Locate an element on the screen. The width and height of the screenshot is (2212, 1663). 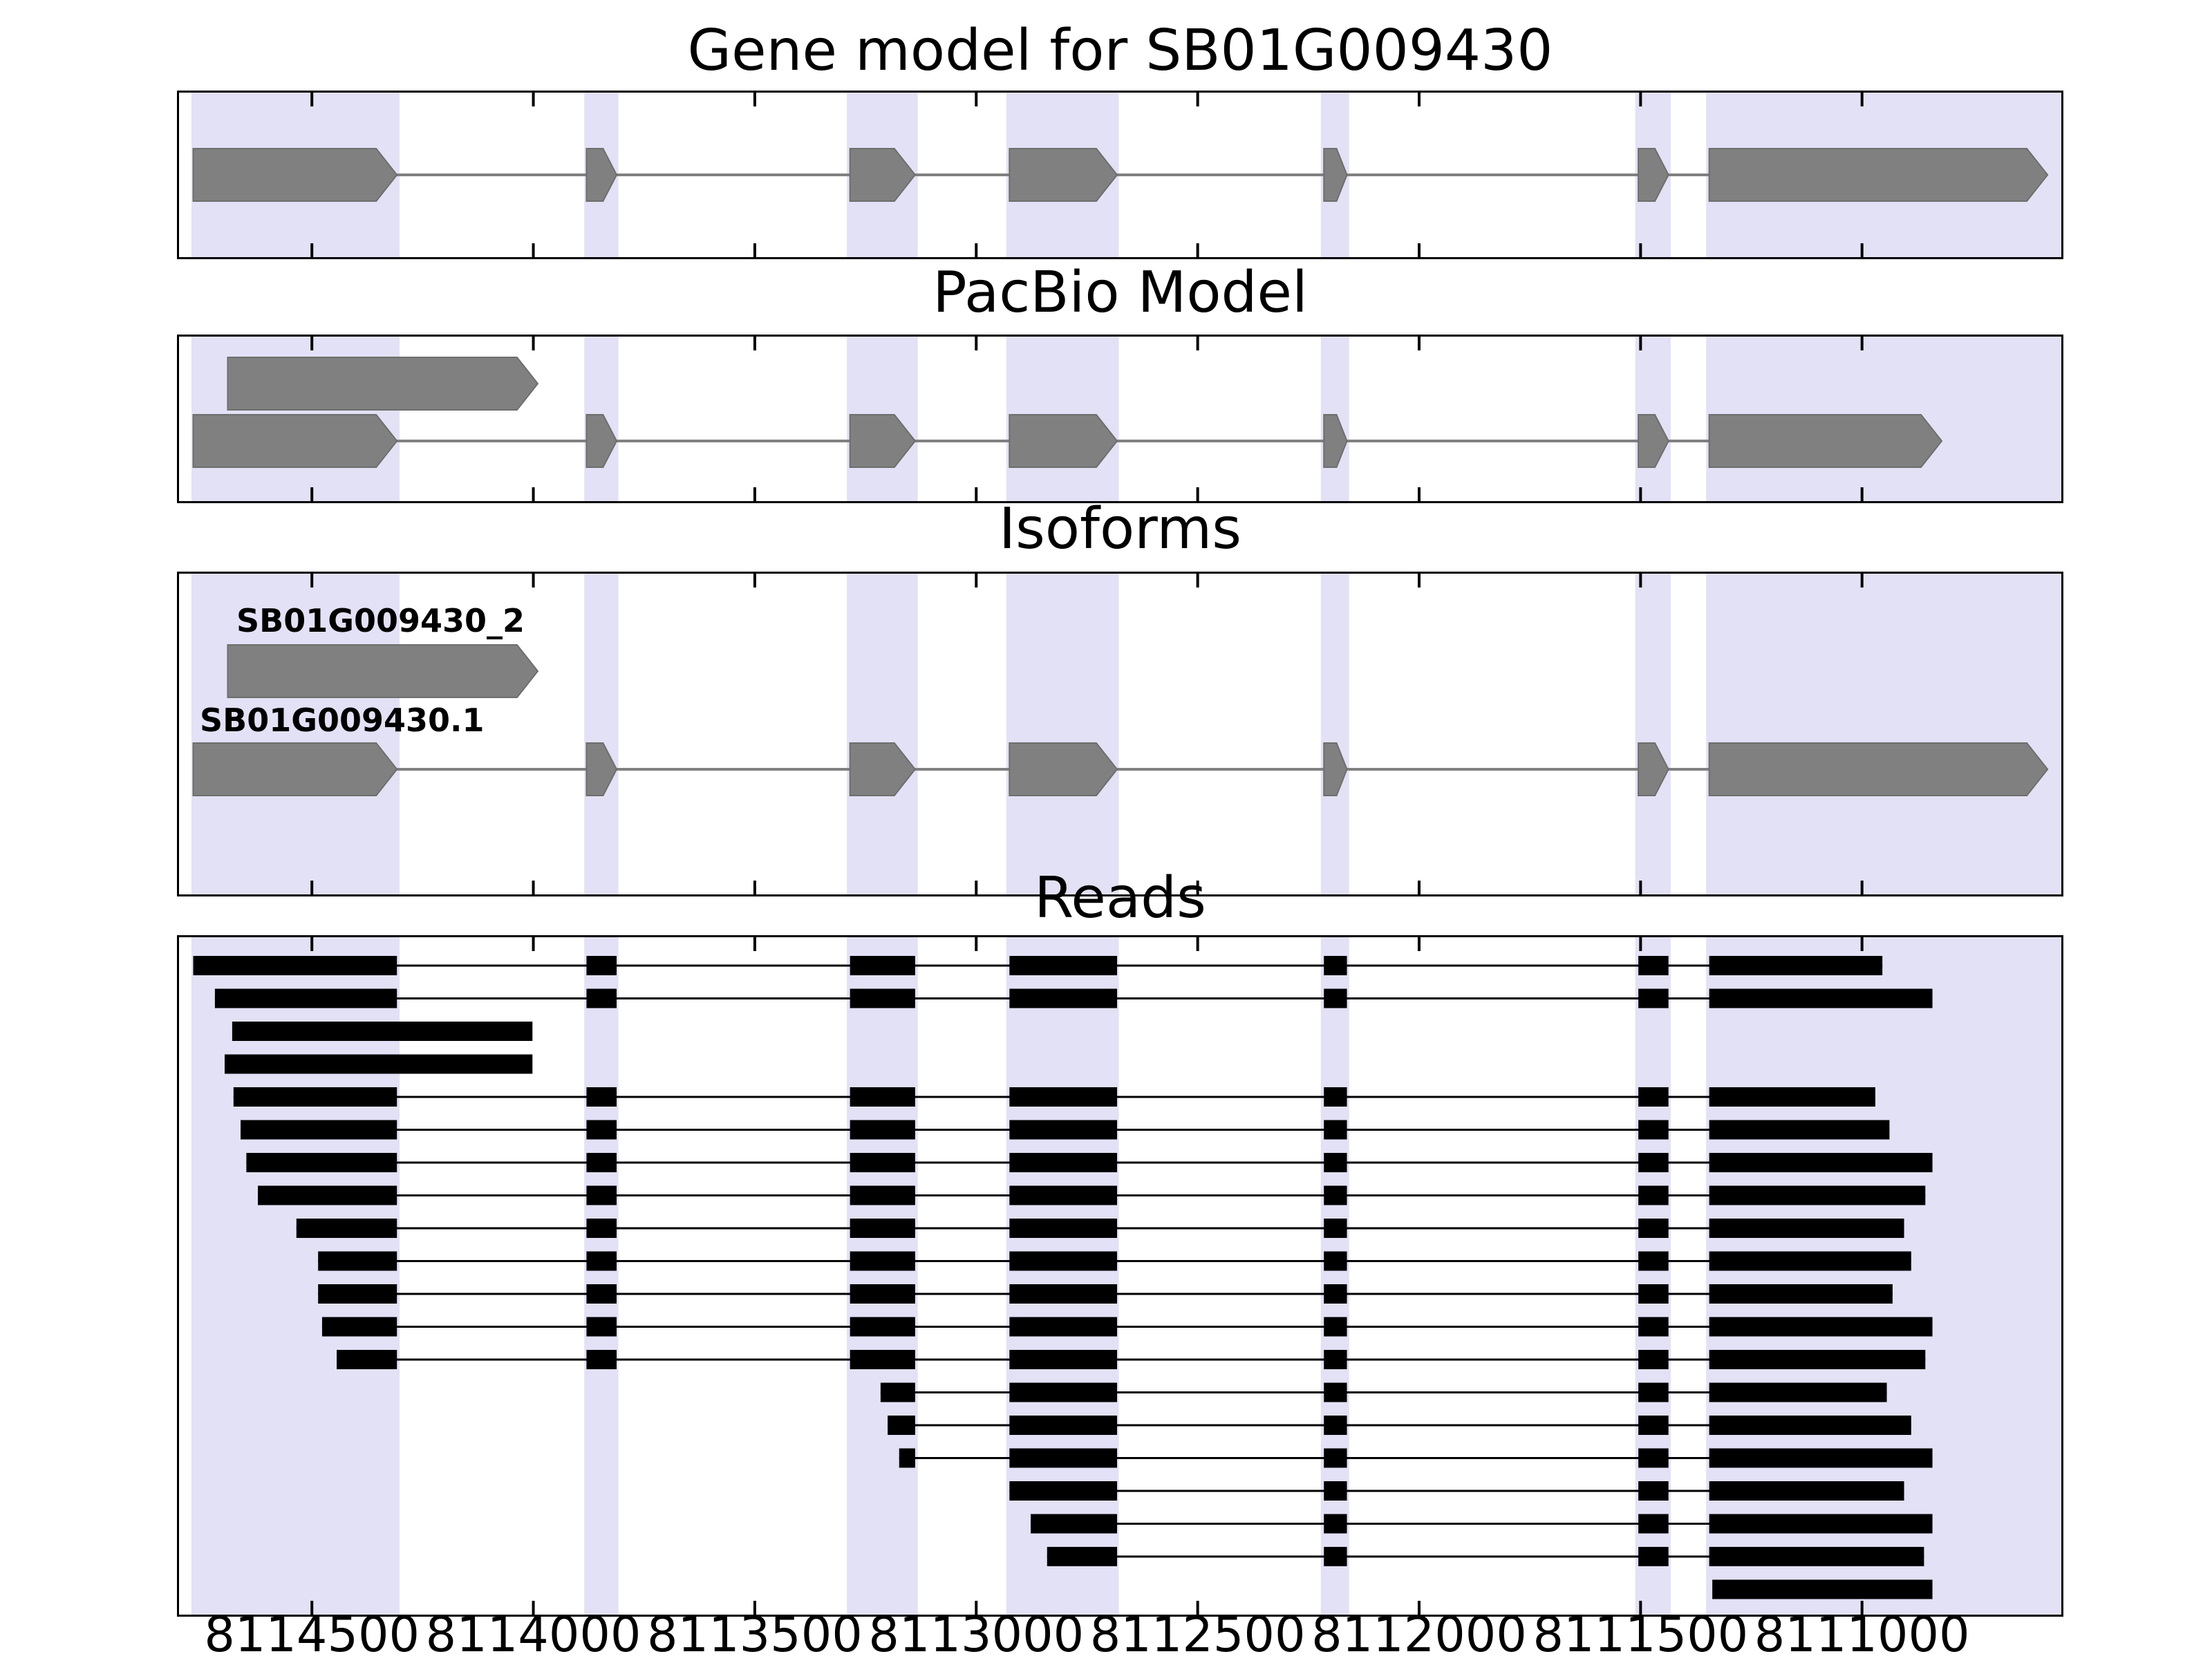
x-axis-tick-label: 8113000 is located at coordinates (976, 1634).